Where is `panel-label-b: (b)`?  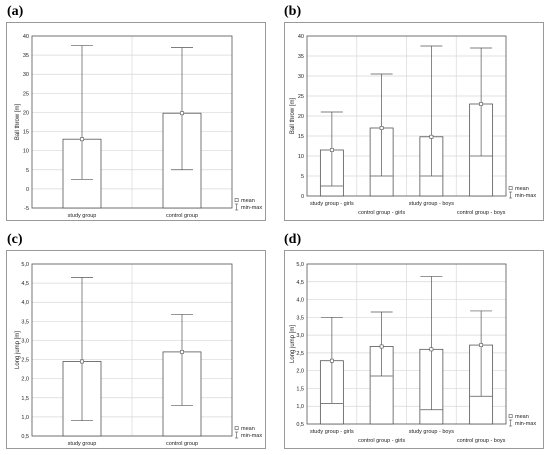
panel-label-b: (b) is located at coordinates (293, 11).